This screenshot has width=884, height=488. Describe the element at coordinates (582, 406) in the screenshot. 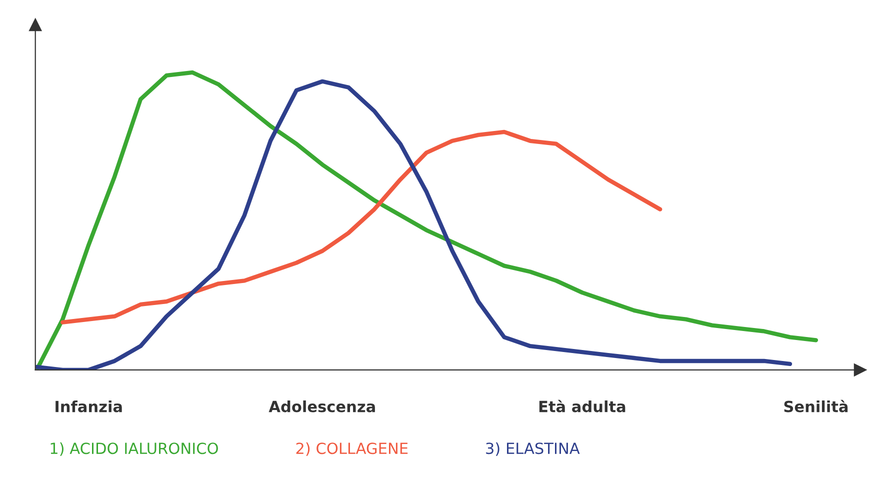

I see `x-tick-label: Età adulta` at that location.